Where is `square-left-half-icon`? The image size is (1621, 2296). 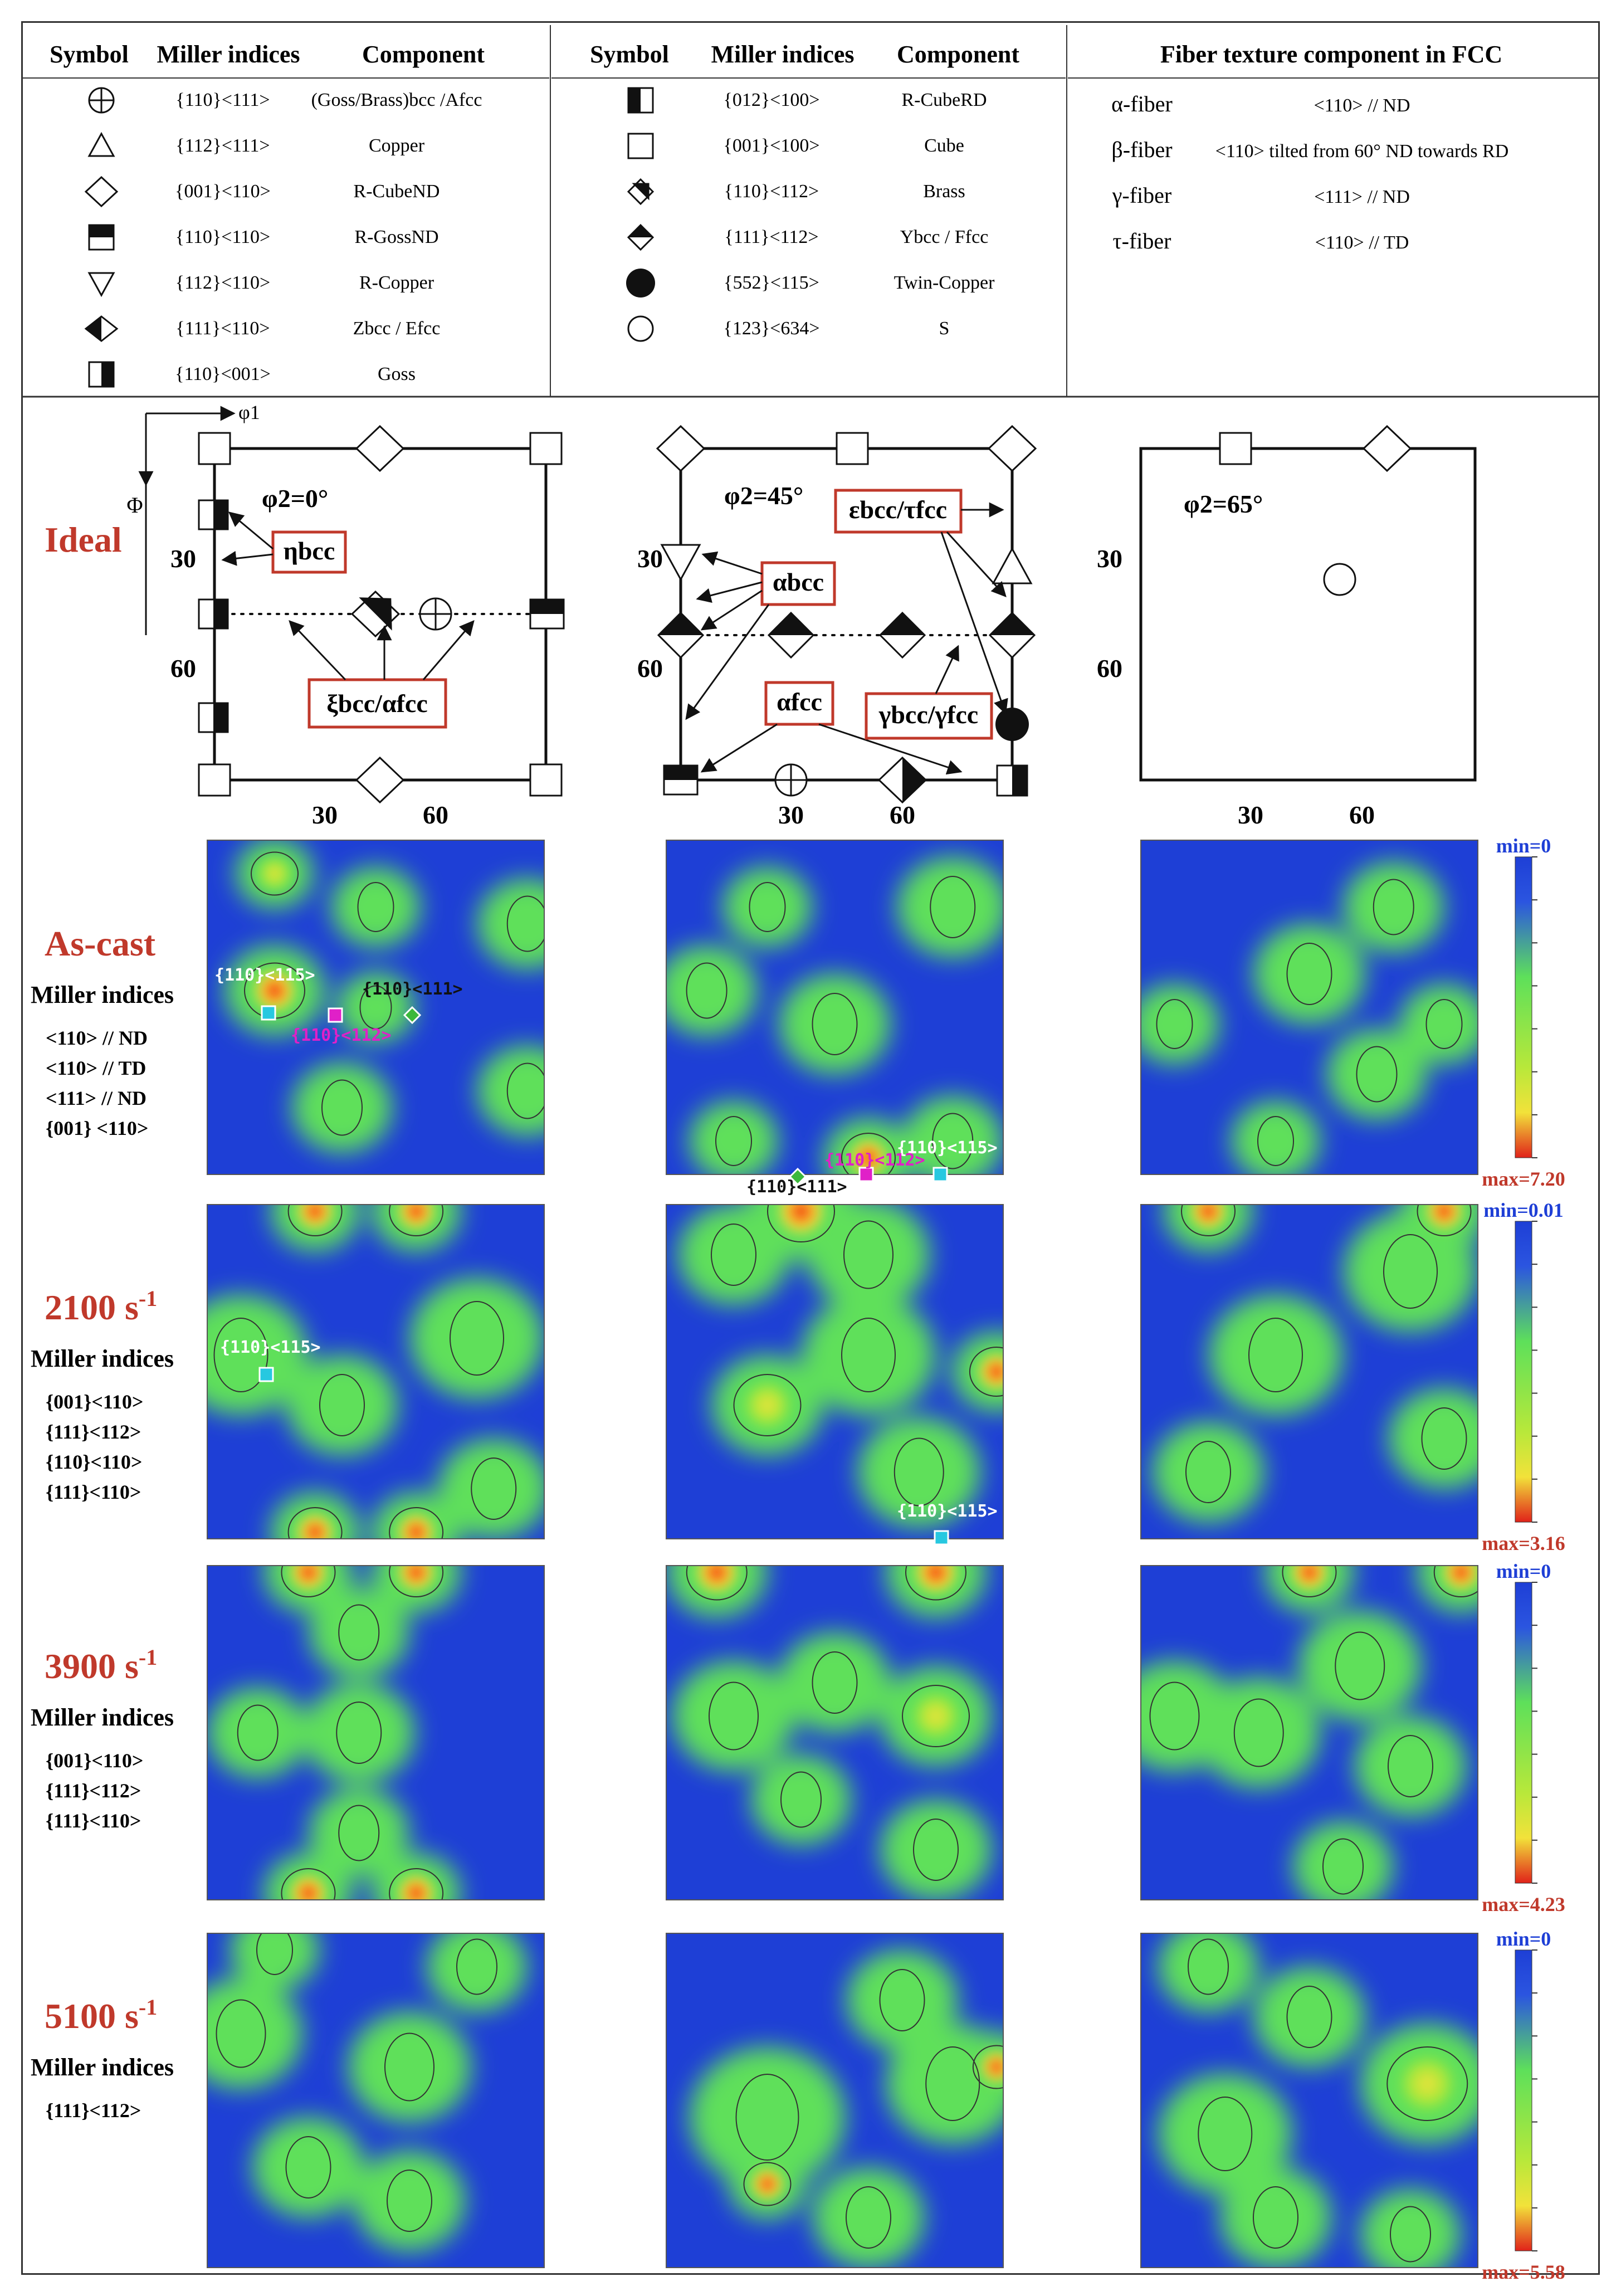 square-left-half-icon is located at coordinates (640, 100).